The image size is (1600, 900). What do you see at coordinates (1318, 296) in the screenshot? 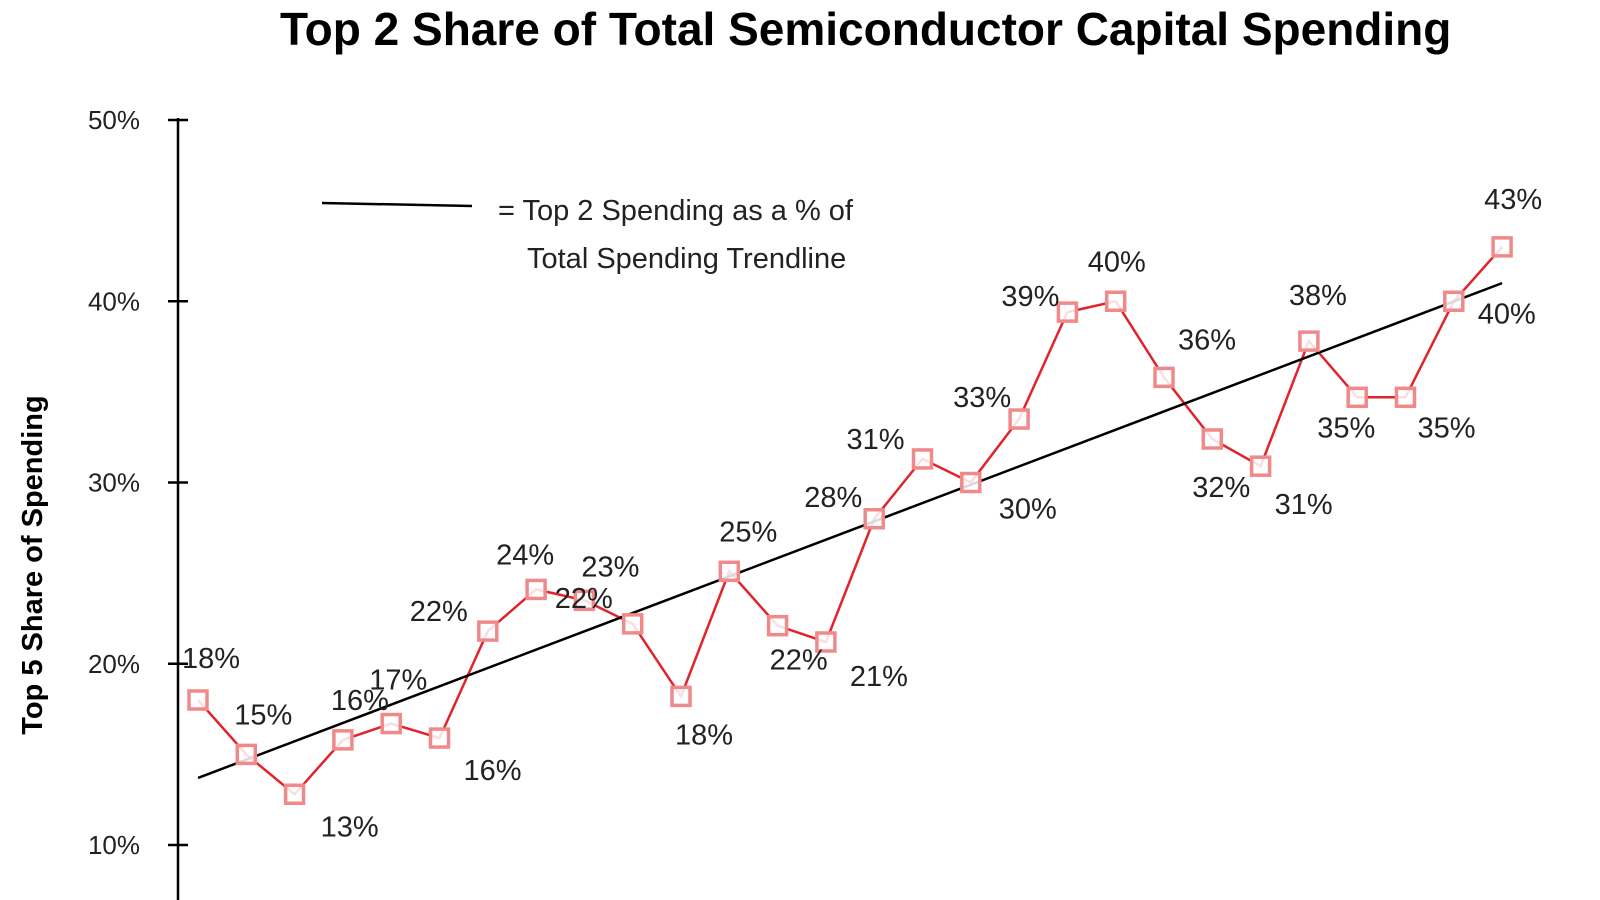
I see `data-label: 38%` at bounding box center [1318, 296].